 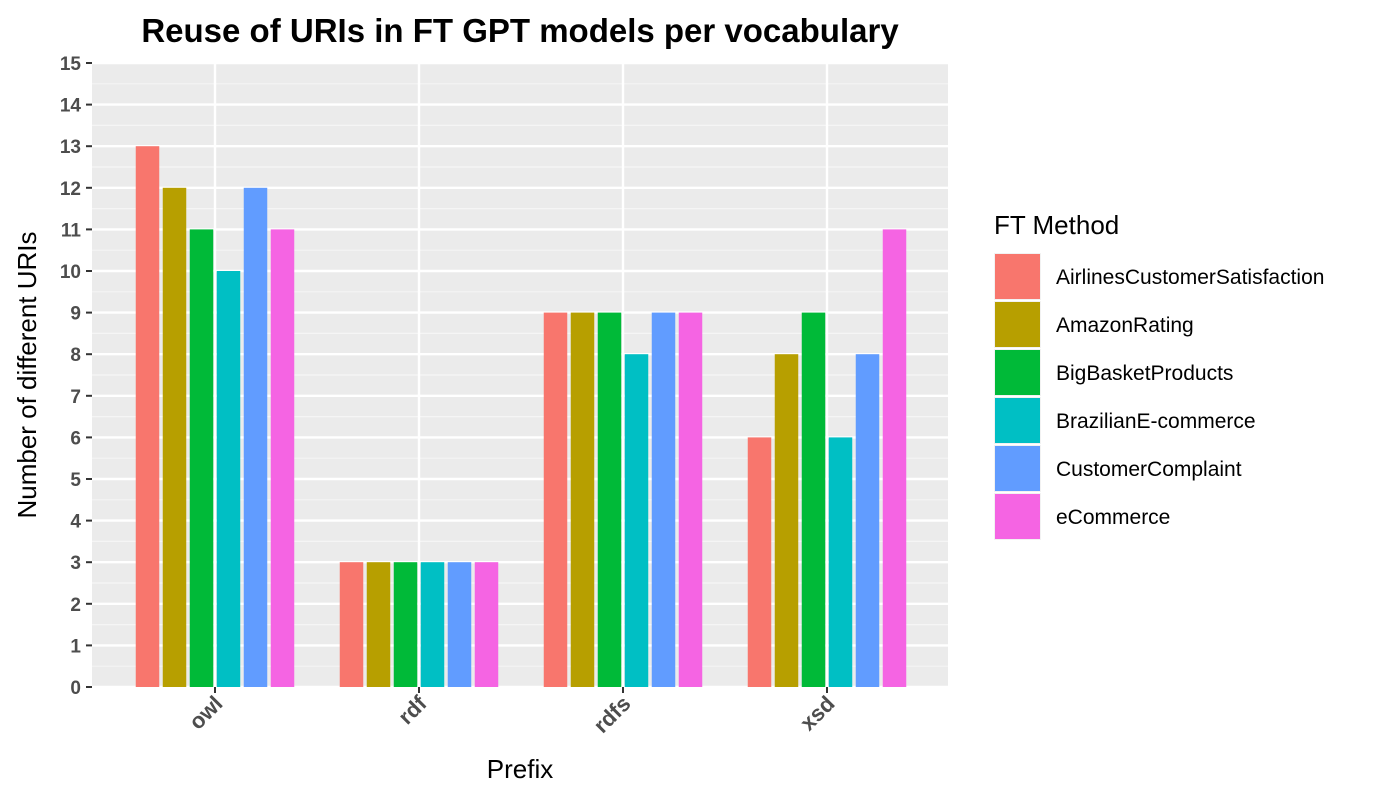 What do you see at coordinates (75, 397) in the screenshot?
I see `y-tick-label: 7` at bounding box center [75, 397].